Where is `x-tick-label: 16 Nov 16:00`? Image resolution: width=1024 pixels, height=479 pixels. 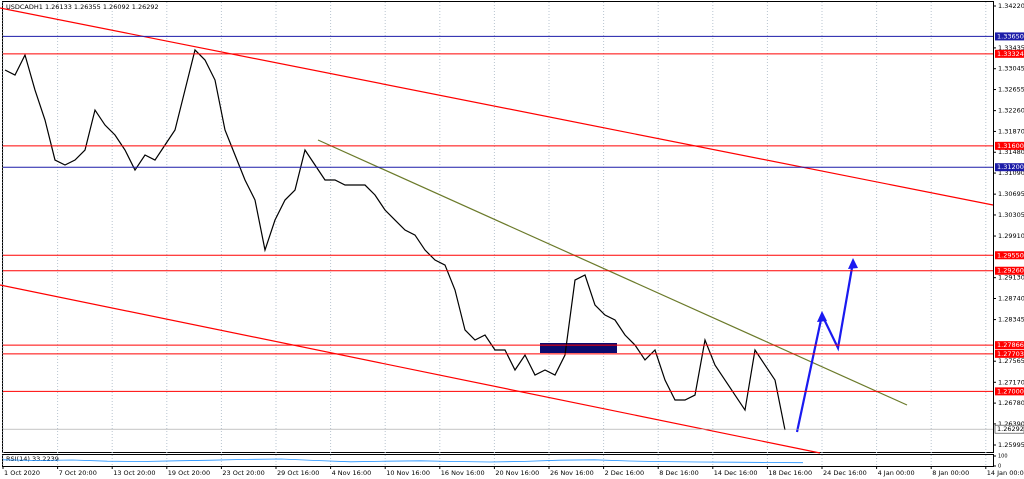 x-tick-label: 16 Nov 16:00 is located at coordinates (463, 473).